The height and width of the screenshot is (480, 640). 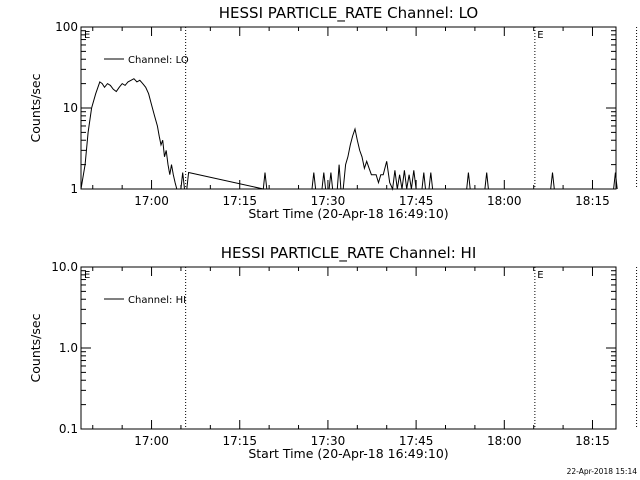 What do you see at coordinates (348, 13) in the screenshot?
I see `chart-title: HESSI PARTICLE_RATE Channel: LO` at bounding box center [348, 13].